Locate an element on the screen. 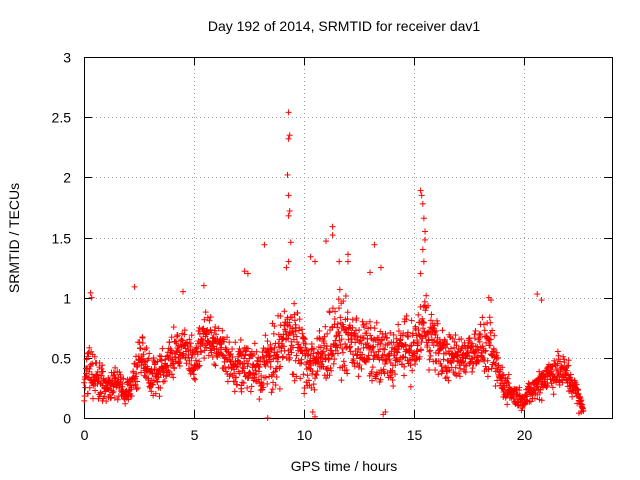  y-tick-label: 1.5 is located at coordinates (62, 239).